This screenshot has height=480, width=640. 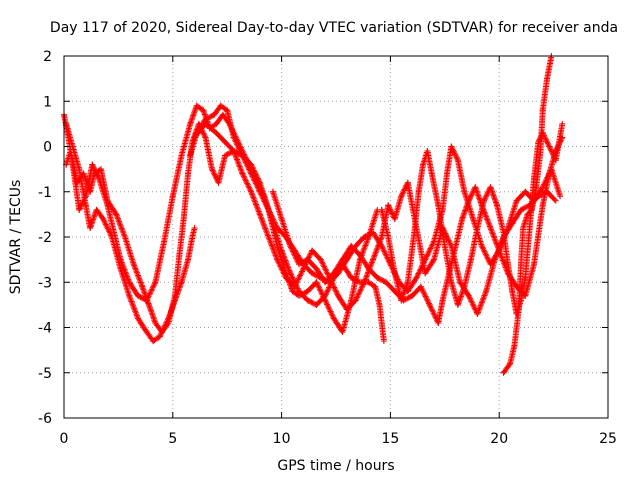 I want to click on y-tick-label: 1, so click(x=47, y=102).